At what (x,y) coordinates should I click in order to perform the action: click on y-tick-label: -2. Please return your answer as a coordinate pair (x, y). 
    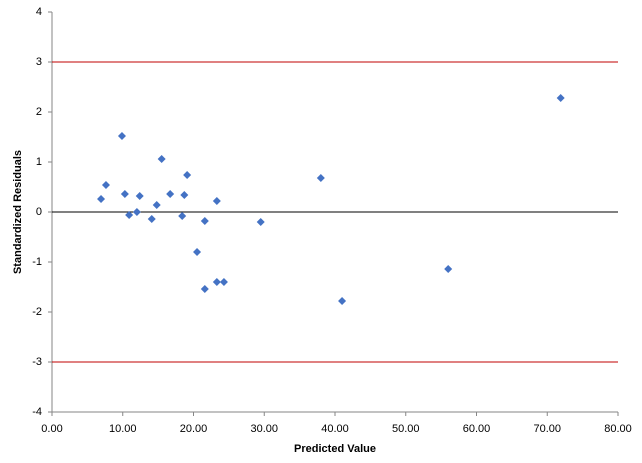
    Looking at the image, I should click on (37, 312).